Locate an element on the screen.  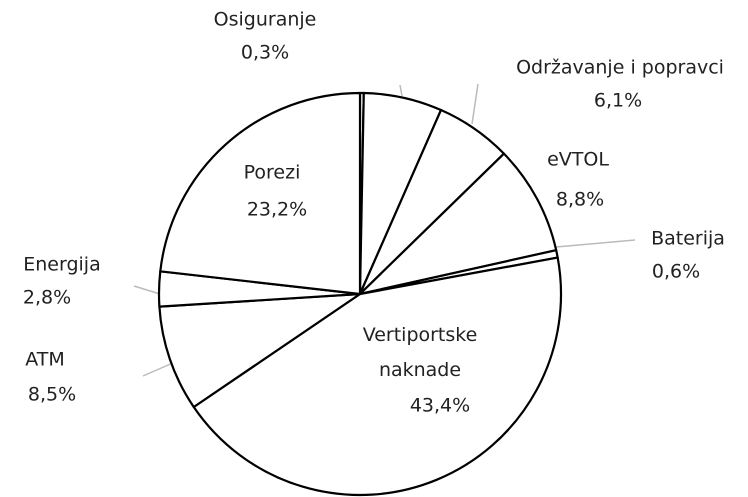
value-label: 2,8% is located at coordinates (47, 297).